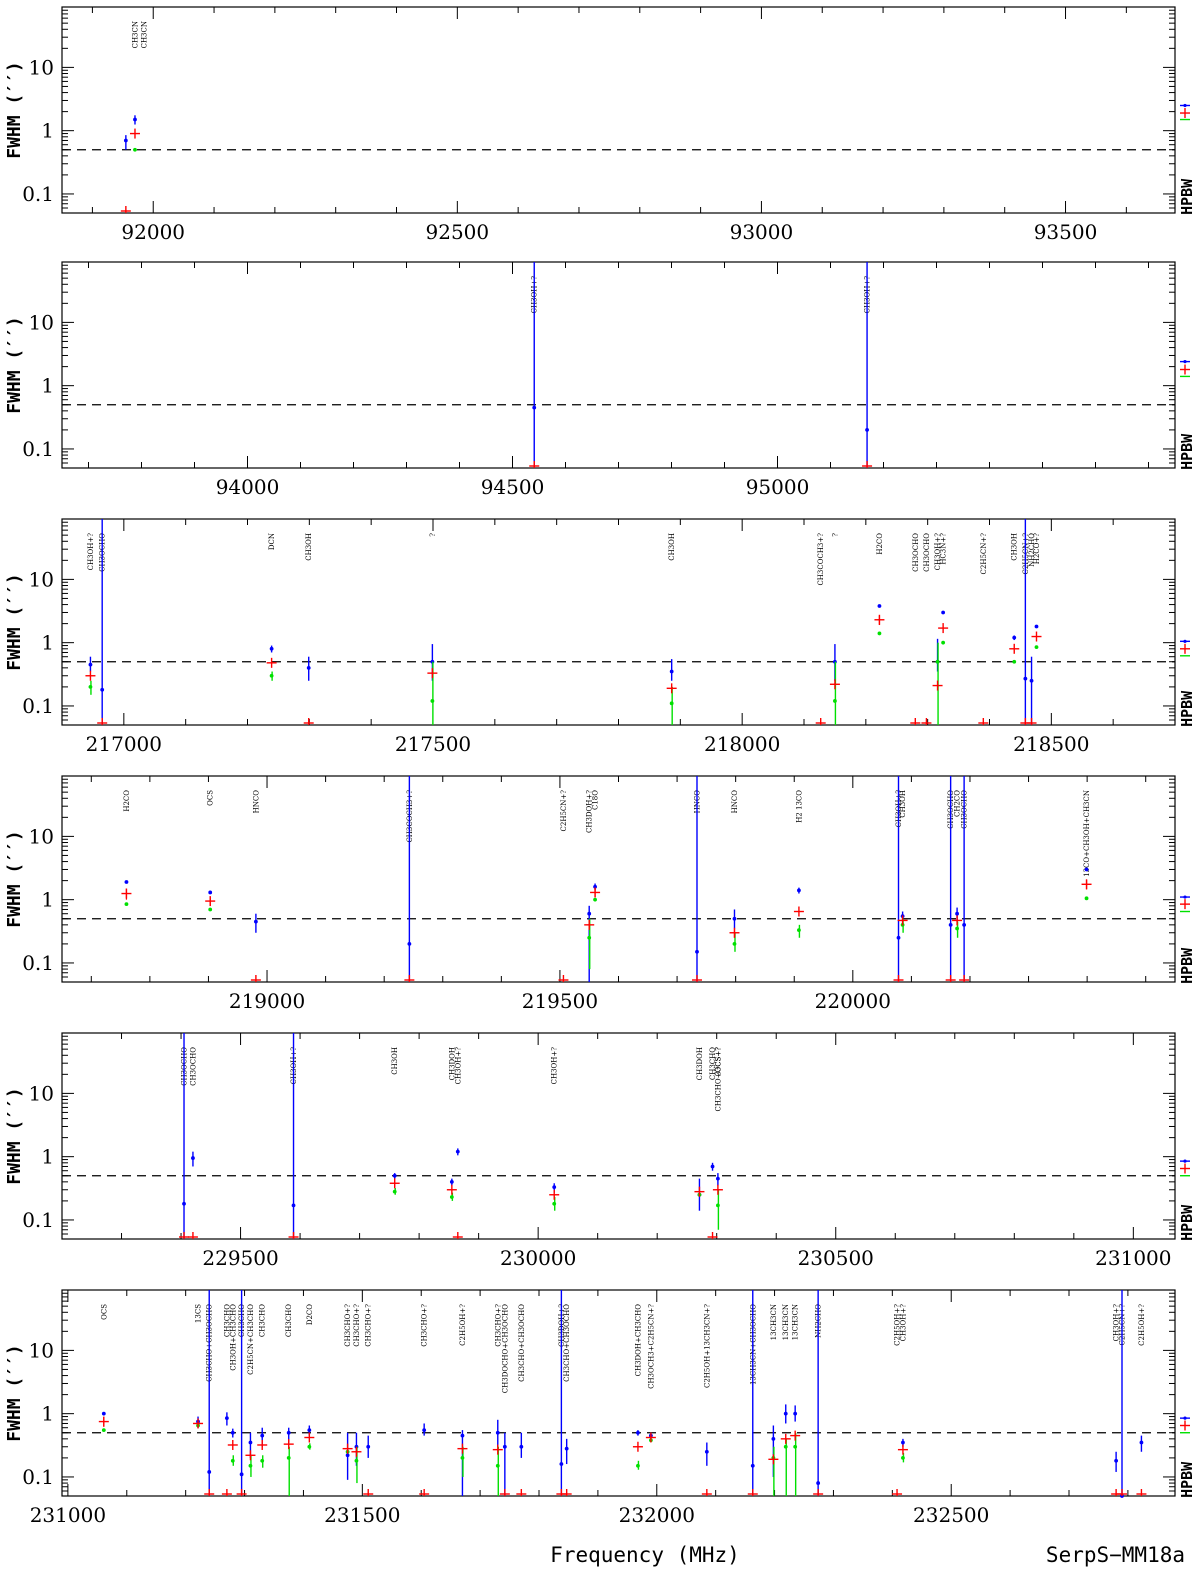  I want to click on line-label: NH2CHO, so click(1032, 550).